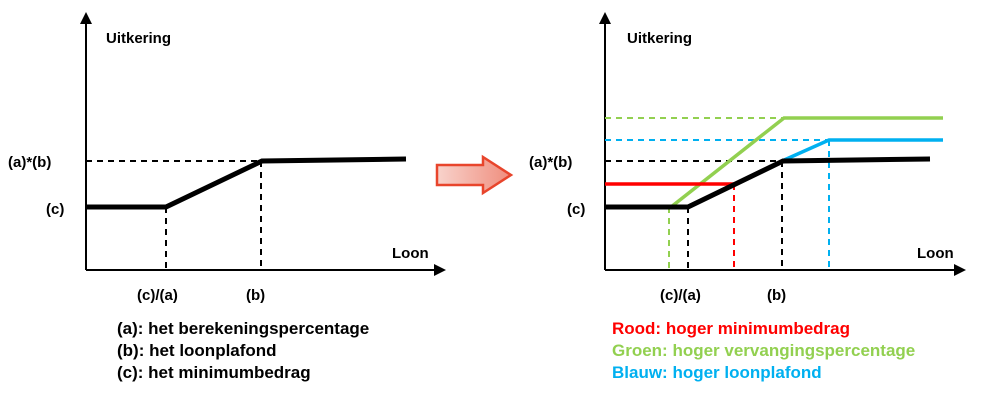 This screenshot has height=396, width=1001. Describe the element at coordinates (680, 295) in the screenshot. I see `right-x-tick-left: (c)/(a)` at that location.